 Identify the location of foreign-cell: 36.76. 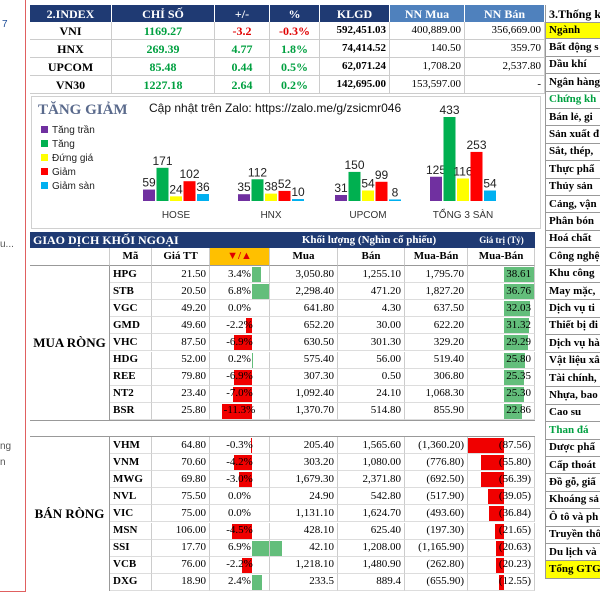
(501, 292).